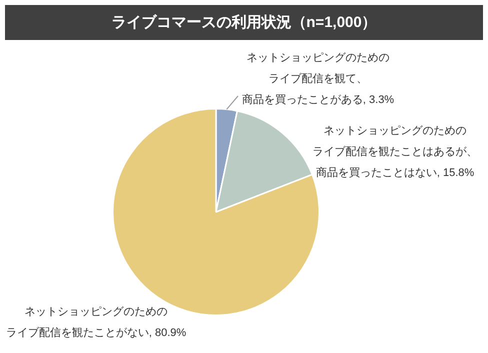 This screenshot has height=353, width=488. Describe the element at coordinates (318, 79) in the screenshot. I see `slice-label: ネットショッピングのためのライブ配信を観て、商品を買ったことがある, 3.3%` at that location.